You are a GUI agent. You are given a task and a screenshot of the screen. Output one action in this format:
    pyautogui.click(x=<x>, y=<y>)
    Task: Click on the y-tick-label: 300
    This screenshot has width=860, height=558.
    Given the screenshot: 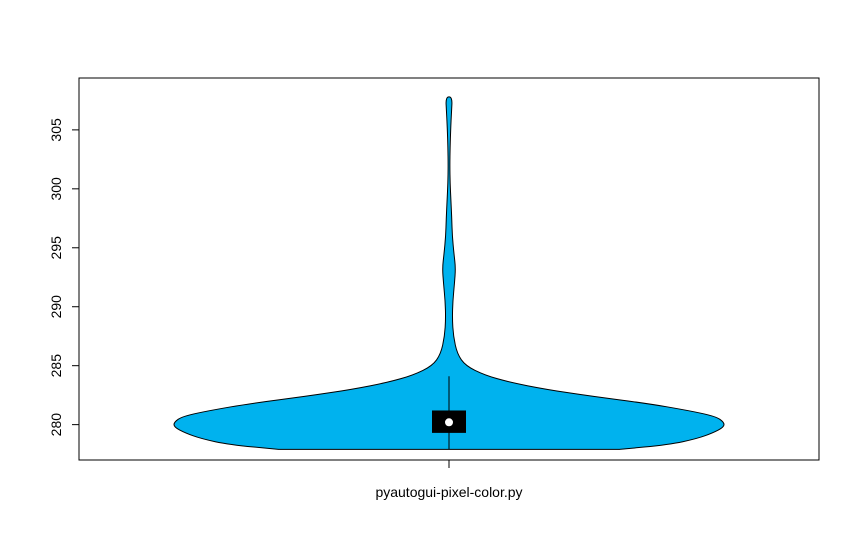 What is the action you would take?
    pyautogui.click(x=56, y=189)
    